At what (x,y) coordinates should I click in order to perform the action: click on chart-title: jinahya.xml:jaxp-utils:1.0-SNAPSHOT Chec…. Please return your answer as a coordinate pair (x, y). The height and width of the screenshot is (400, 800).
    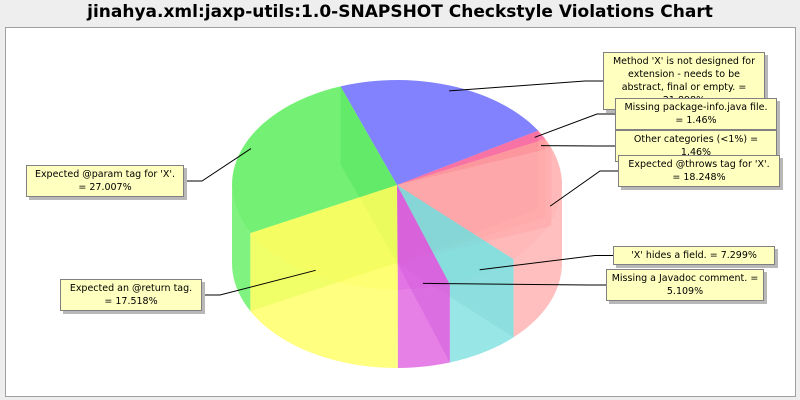
    Looking at the image, I should click on (400, 12).